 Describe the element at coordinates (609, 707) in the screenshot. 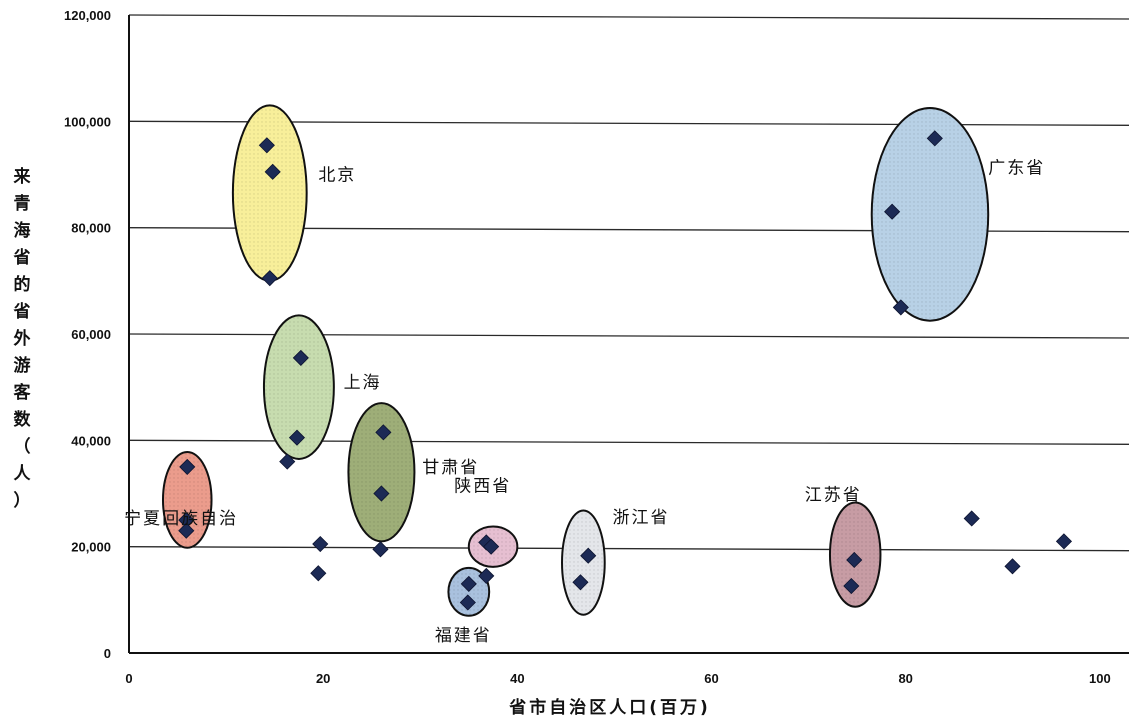

I see `x-axis-title: 省市自治区人口(百万)` at that location.